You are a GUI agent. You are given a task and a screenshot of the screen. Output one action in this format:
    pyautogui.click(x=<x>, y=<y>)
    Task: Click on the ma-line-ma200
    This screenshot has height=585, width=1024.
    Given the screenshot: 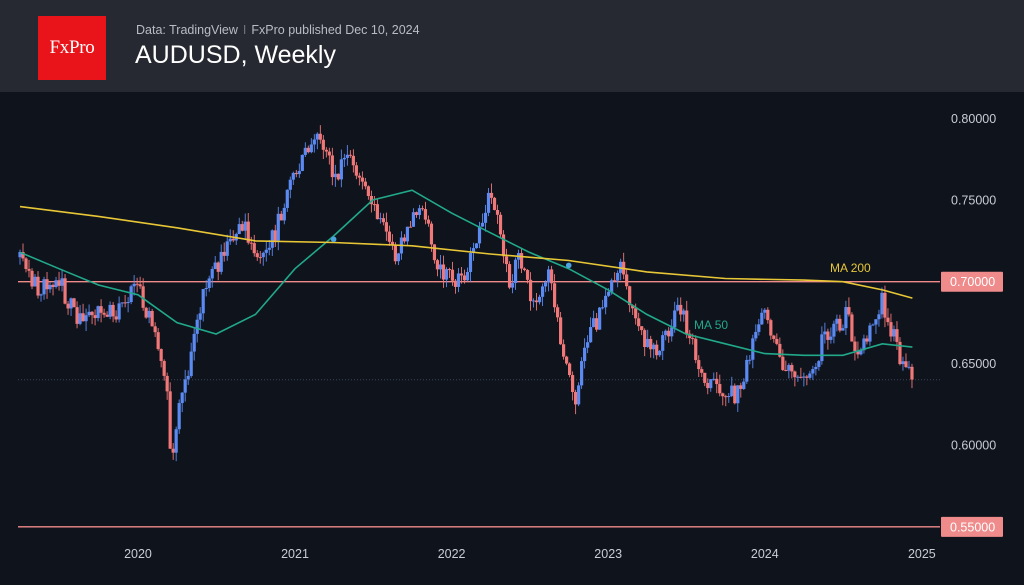 What is the action you would take?
    pyautogui.click(x=466, y=252)
    